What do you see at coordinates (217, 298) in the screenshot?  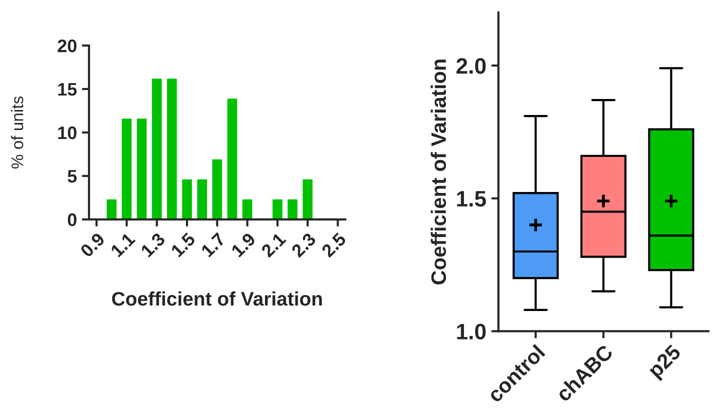 I see `x-axis-title: Coefficient of Variation` at bounding box center [217, 298].